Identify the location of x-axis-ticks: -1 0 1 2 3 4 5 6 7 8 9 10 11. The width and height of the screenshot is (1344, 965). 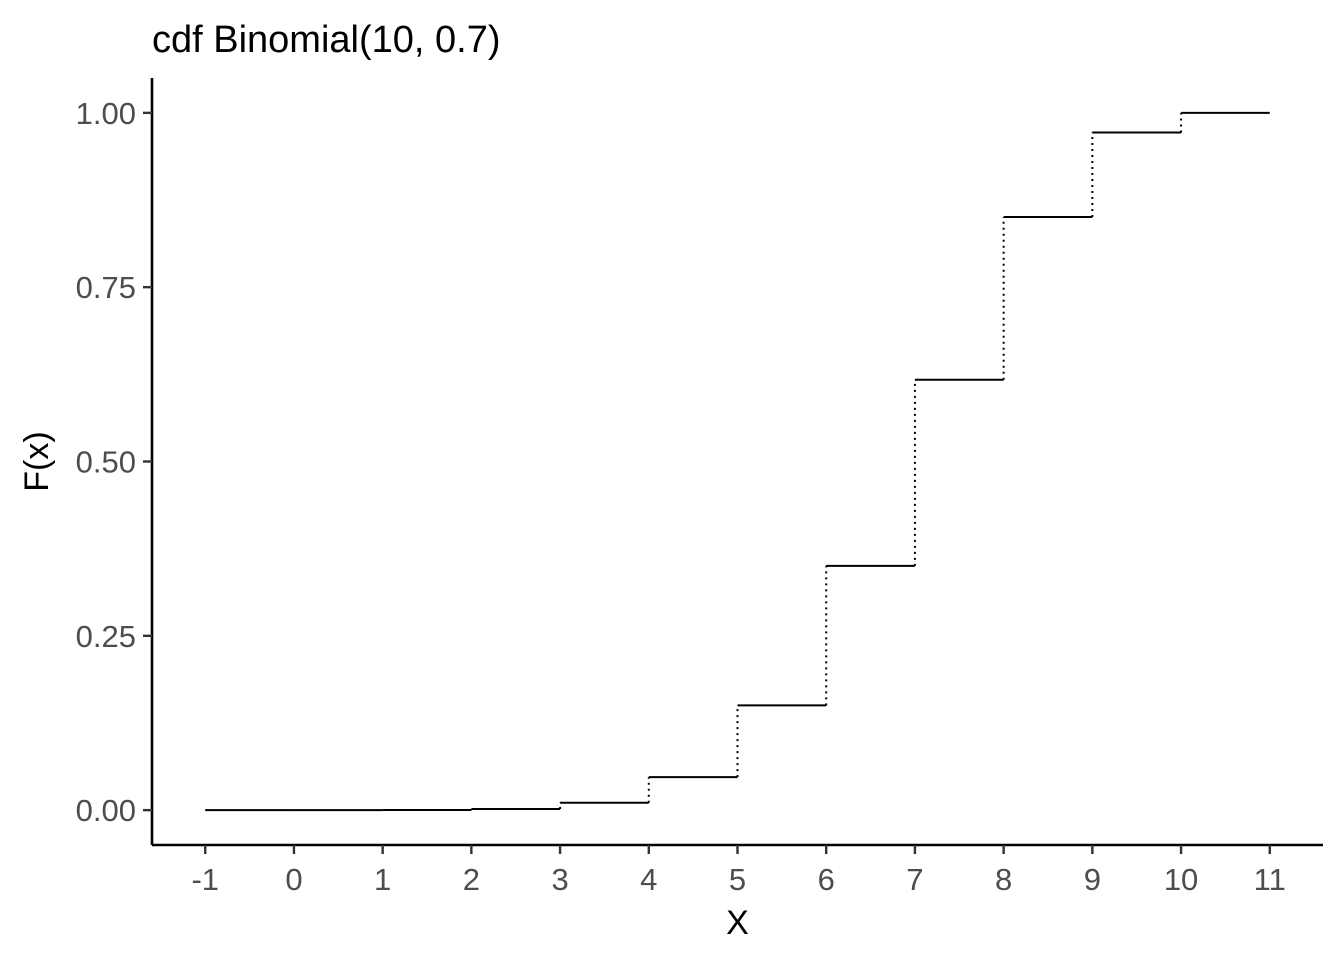
(738, 871).